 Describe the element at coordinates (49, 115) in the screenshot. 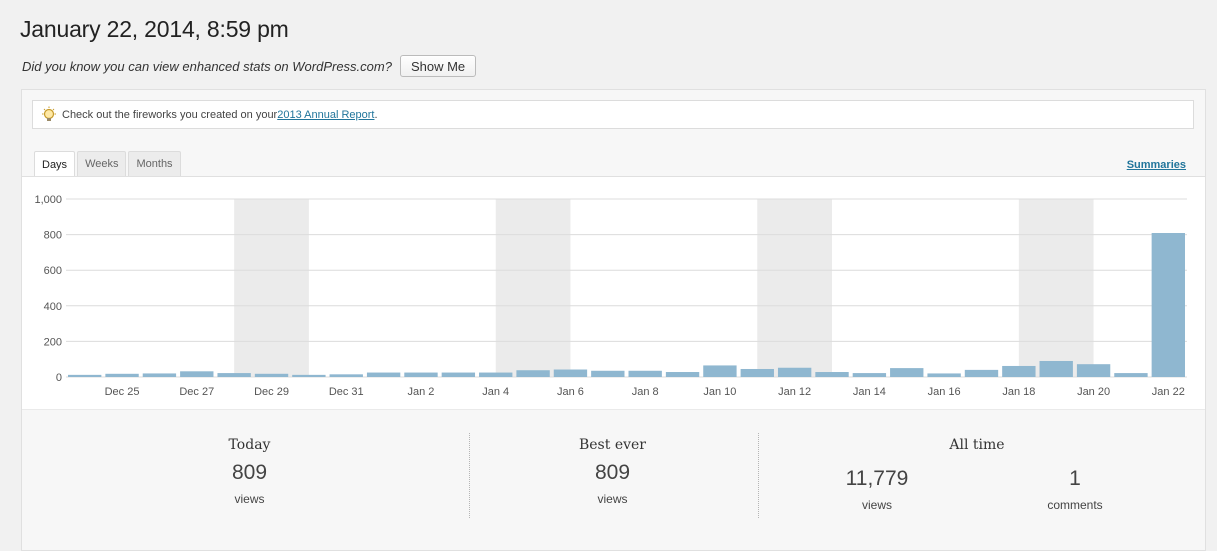

I see `lightbulb-icon` at that location.